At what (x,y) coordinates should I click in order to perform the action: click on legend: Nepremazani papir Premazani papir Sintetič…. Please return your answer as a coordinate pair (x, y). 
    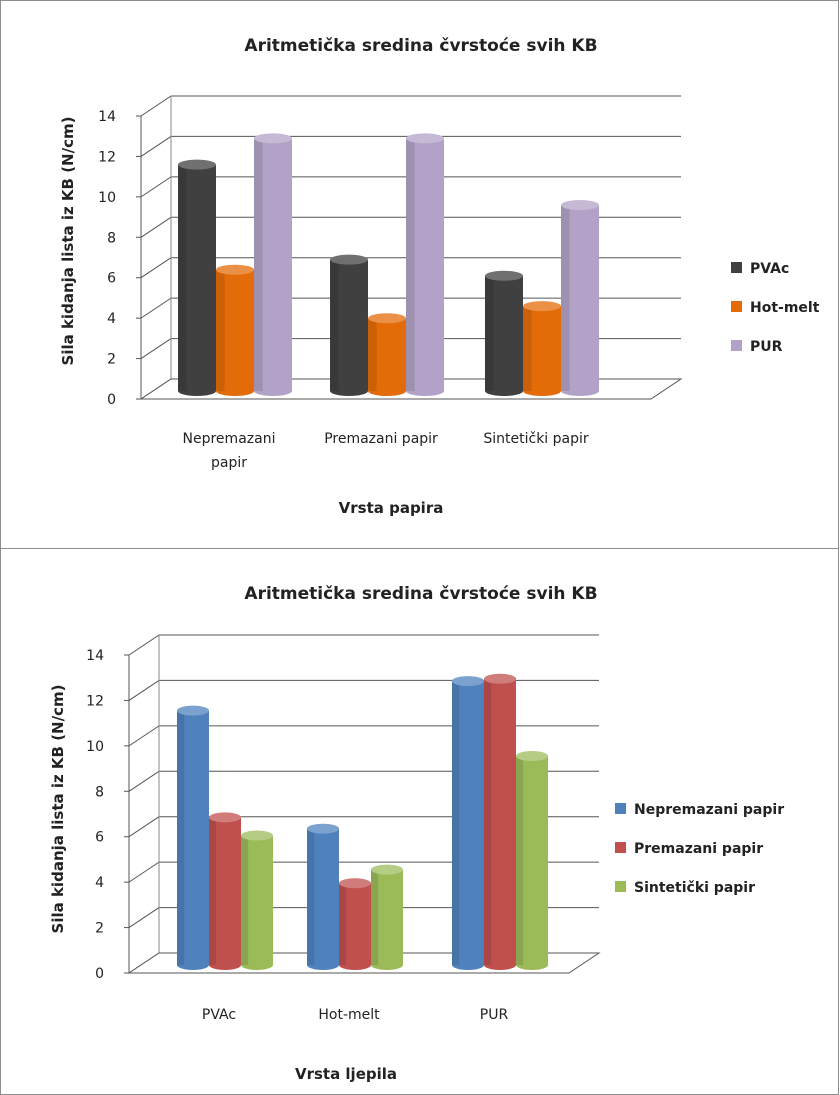
    Looking at the image, I should click on (699, 849).